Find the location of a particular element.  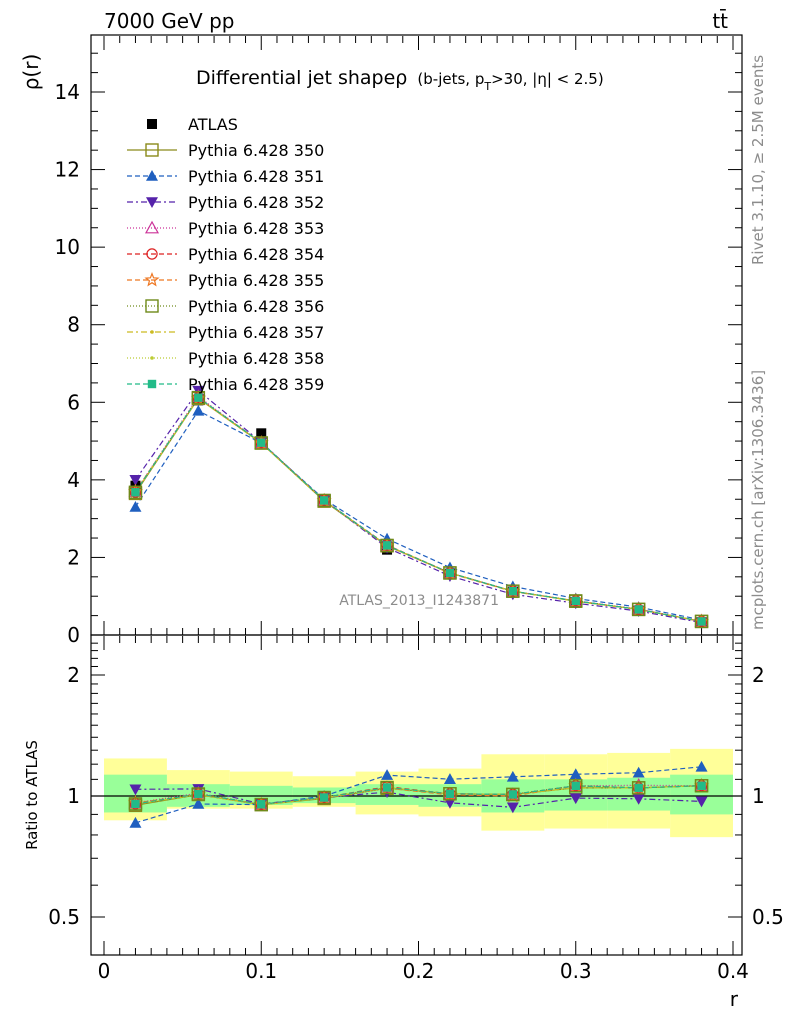

main-y-tick-label: 4 is located at coordinates (73, 480).